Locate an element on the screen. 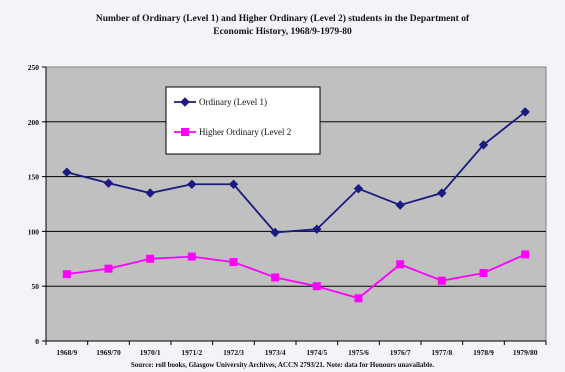 This screenshot has width=565, height=372. x-tick-label: 1979/80 is located at coordinates (525, 352).